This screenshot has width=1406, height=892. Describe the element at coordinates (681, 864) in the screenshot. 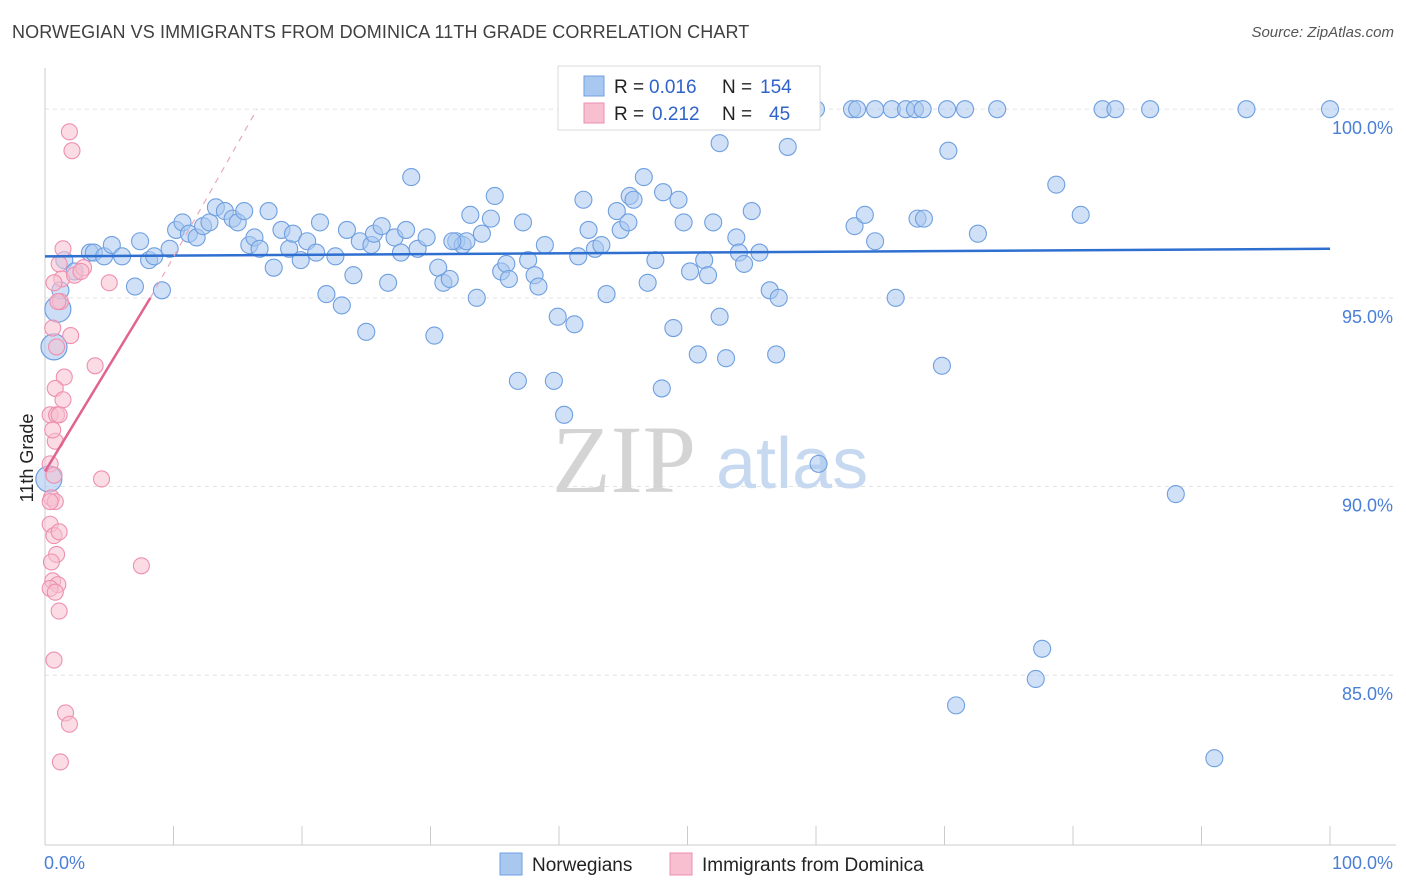

I see `legend-swatch-dominica-bottom` at that location.